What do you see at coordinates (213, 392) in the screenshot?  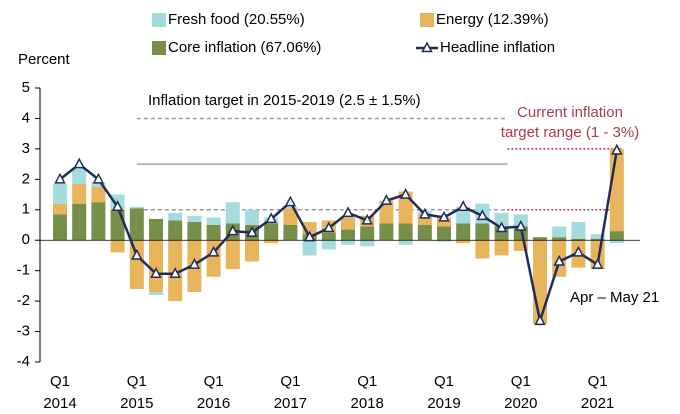 I see `x-tick-label: Q1 2016` at bounding box center [213, 392].